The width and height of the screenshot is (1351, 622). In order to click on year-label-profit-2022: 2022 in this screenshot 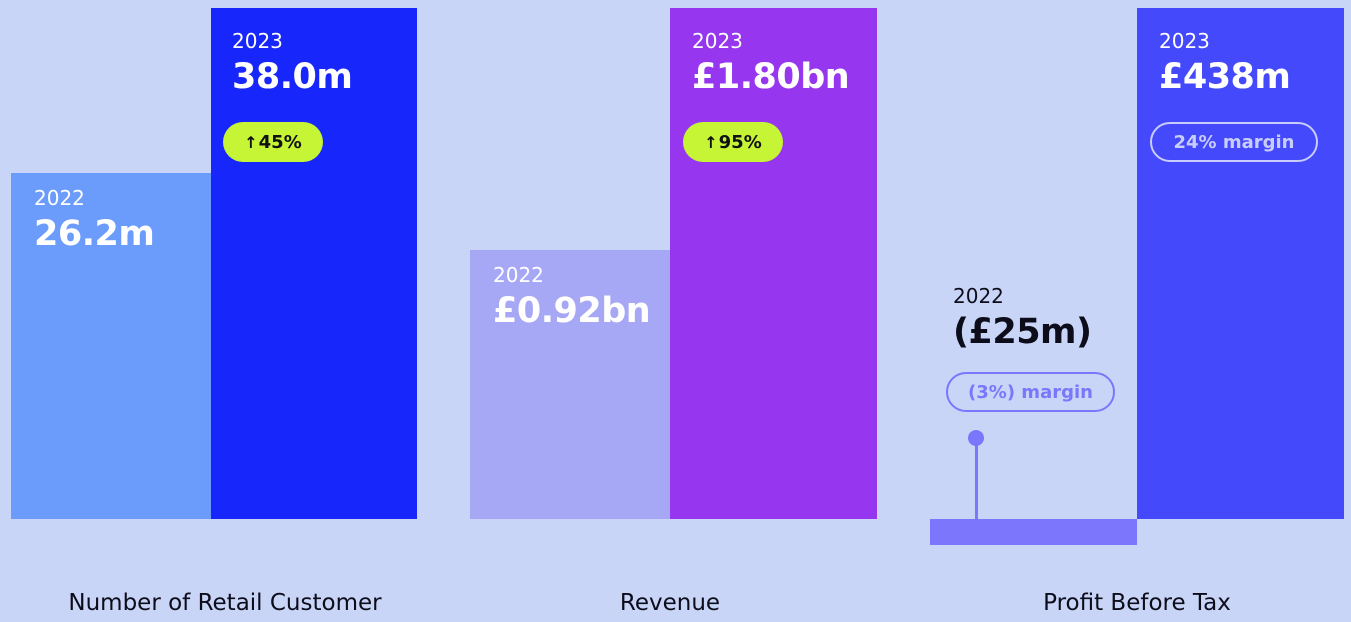, I will do `click(978, 296)`.